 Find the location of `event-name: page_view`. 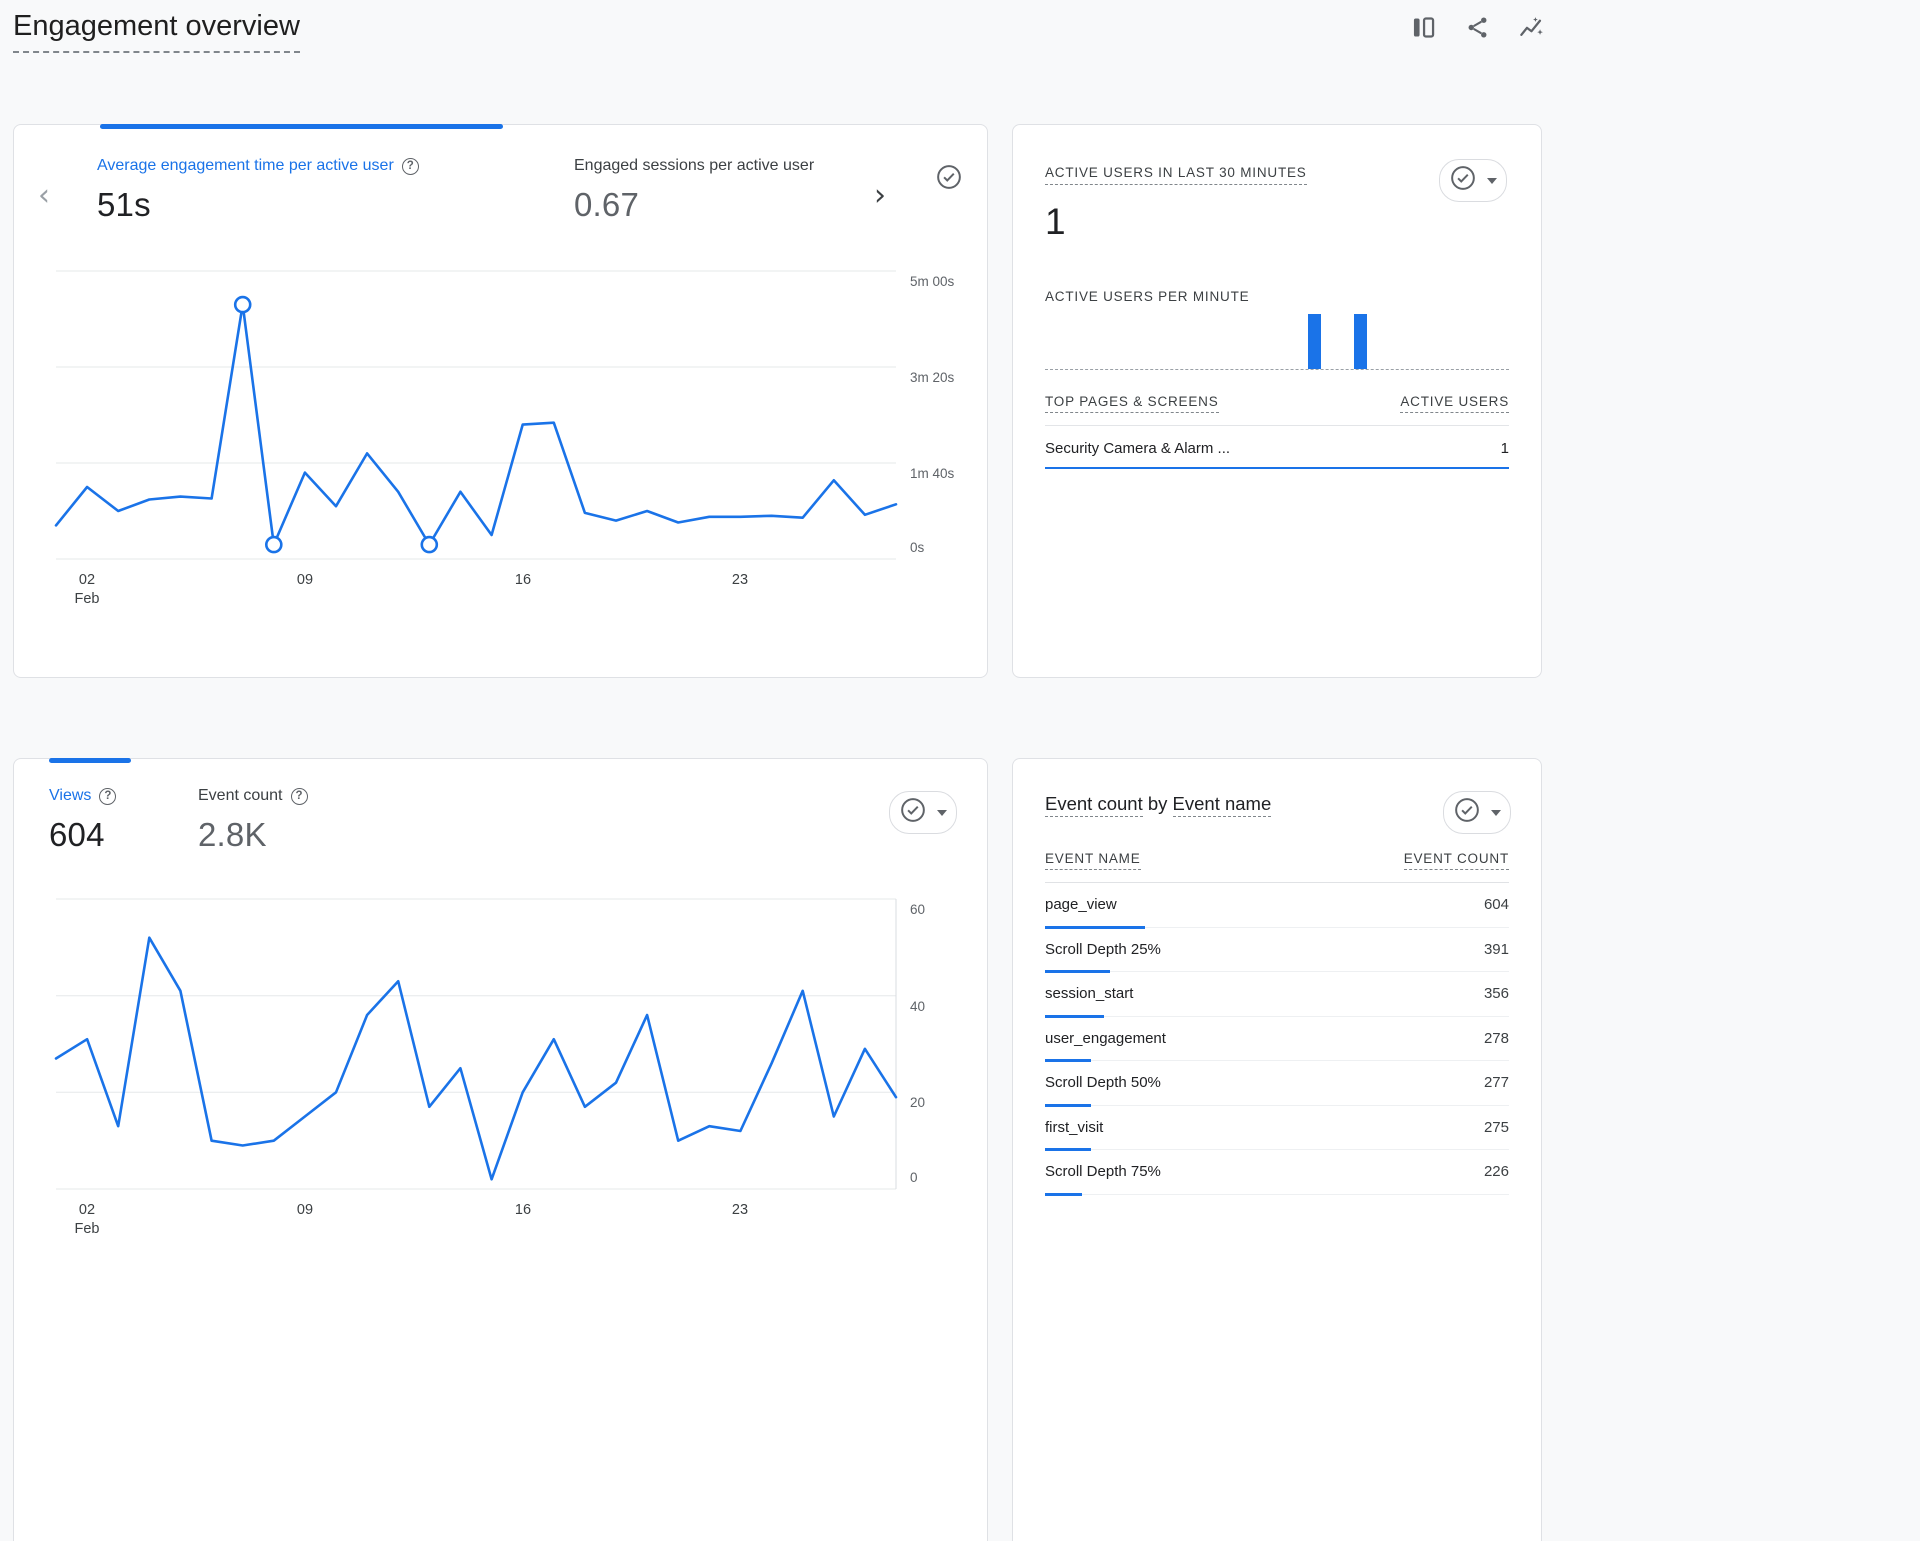

event-name: page_view is located at coordinates (1081, 905).